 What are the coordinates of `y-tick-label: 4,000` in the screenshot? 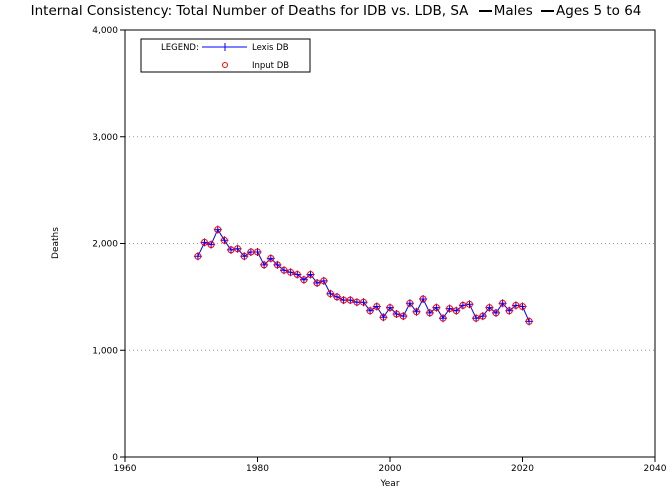 It's located at (105, 31).